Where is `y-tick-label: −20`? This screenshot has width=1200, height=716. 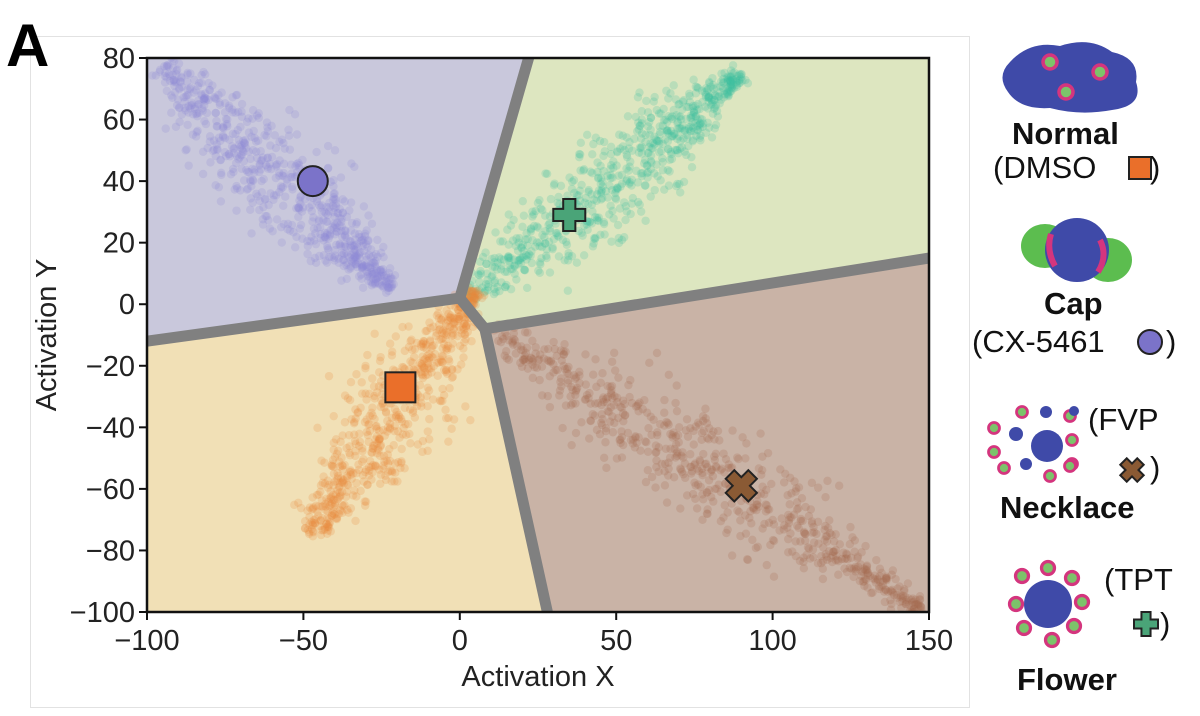
y-tick-label: −20 is located at coordinates (110, 367).